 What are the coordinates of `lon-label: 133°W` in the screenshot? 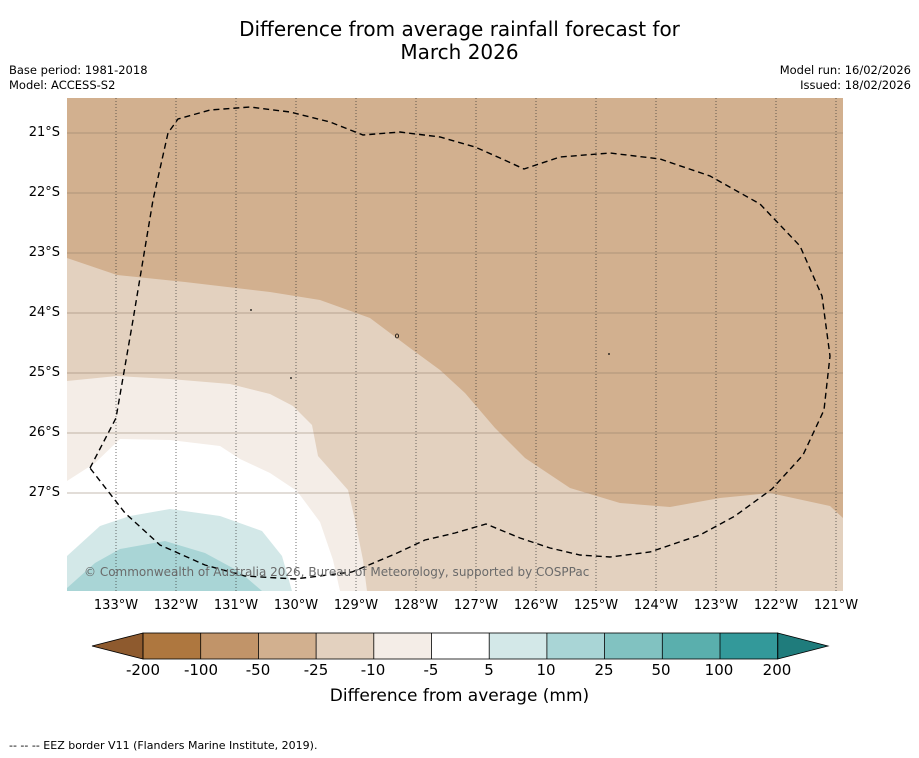 It's located at (116, 605).